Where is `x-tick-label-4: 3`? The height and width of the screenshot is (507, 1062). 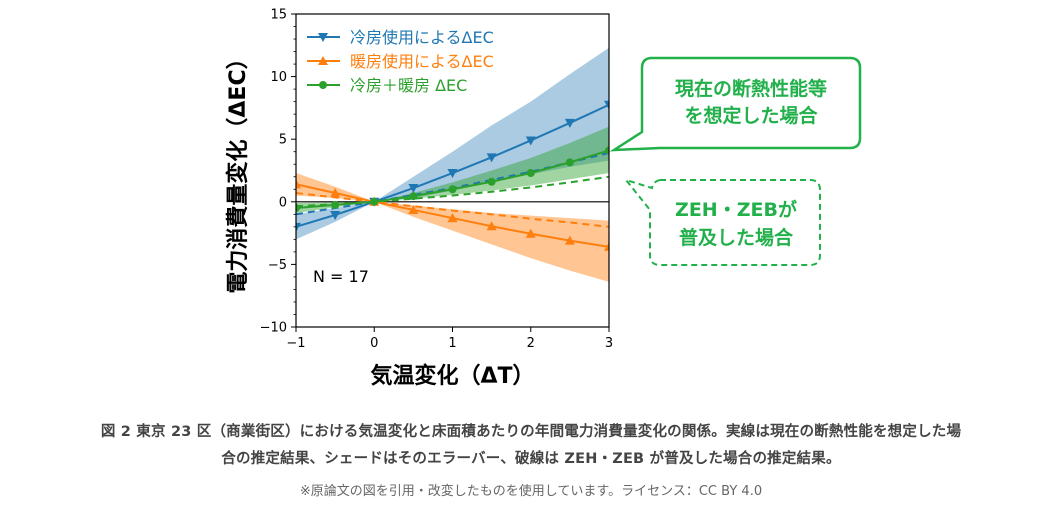 x-tick-label-4: 3 is located at coordinates (609, 343).